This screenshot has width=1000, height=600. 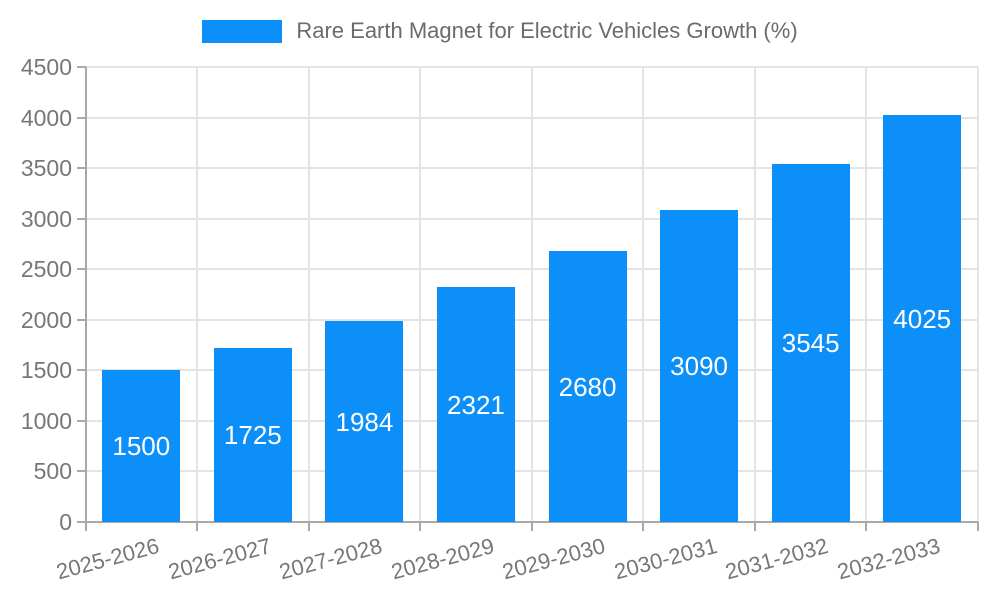 I want to click on y-tick-label: 4000, so click(x=46, y=117).